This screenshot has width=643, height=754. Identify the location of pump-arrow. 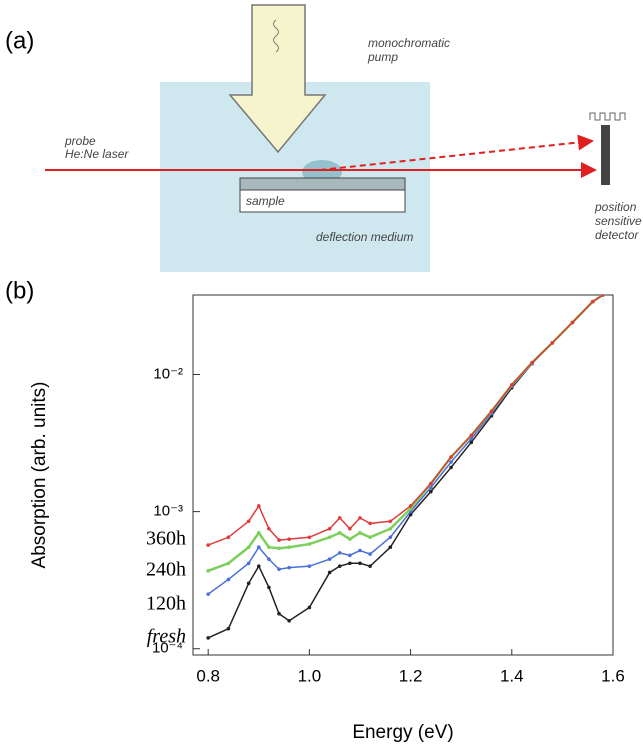
(277, 79).